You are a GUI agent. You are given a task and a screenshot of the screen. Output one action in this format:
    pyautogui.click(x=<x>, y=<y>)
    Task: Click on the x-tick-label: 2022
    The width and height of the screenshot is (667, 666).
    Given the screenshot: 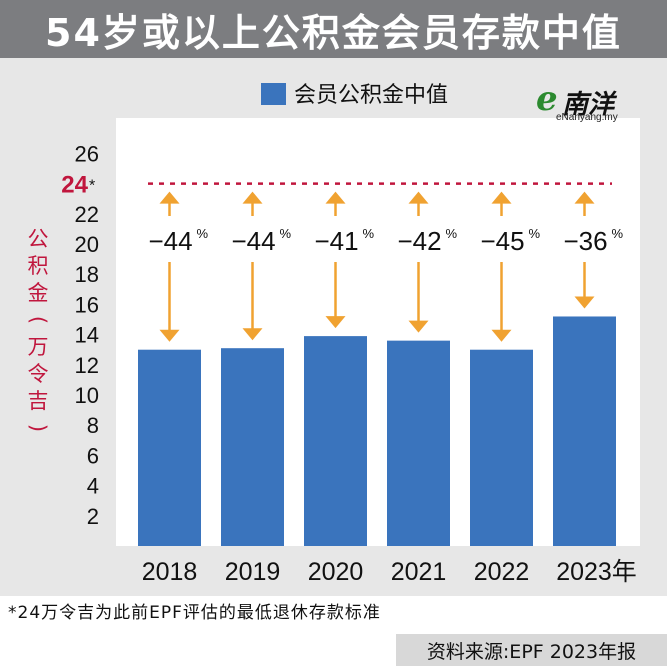 What is the action you would take?
    pyautogui.click(x=502, y=572)
    